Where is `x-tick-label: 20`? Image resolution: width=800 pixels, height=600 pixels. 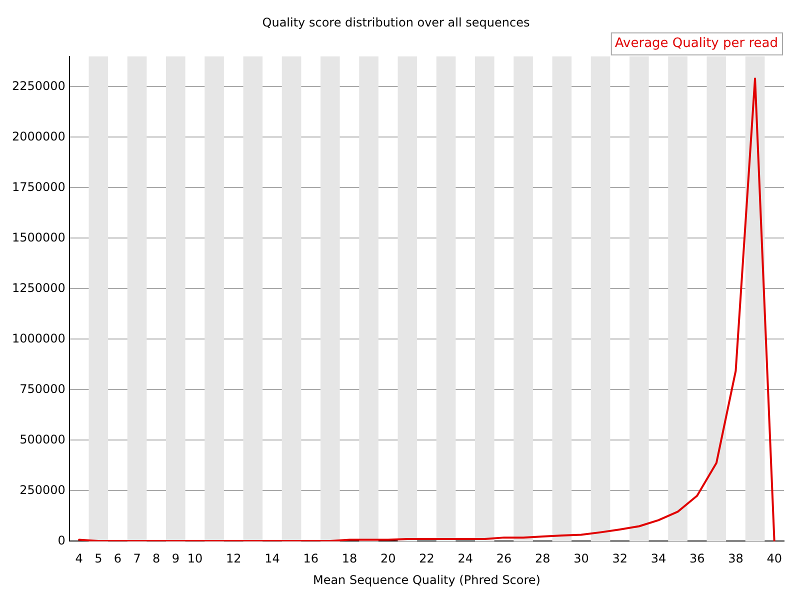
x-tick-label: 20 is located at coordinates (388, 559).